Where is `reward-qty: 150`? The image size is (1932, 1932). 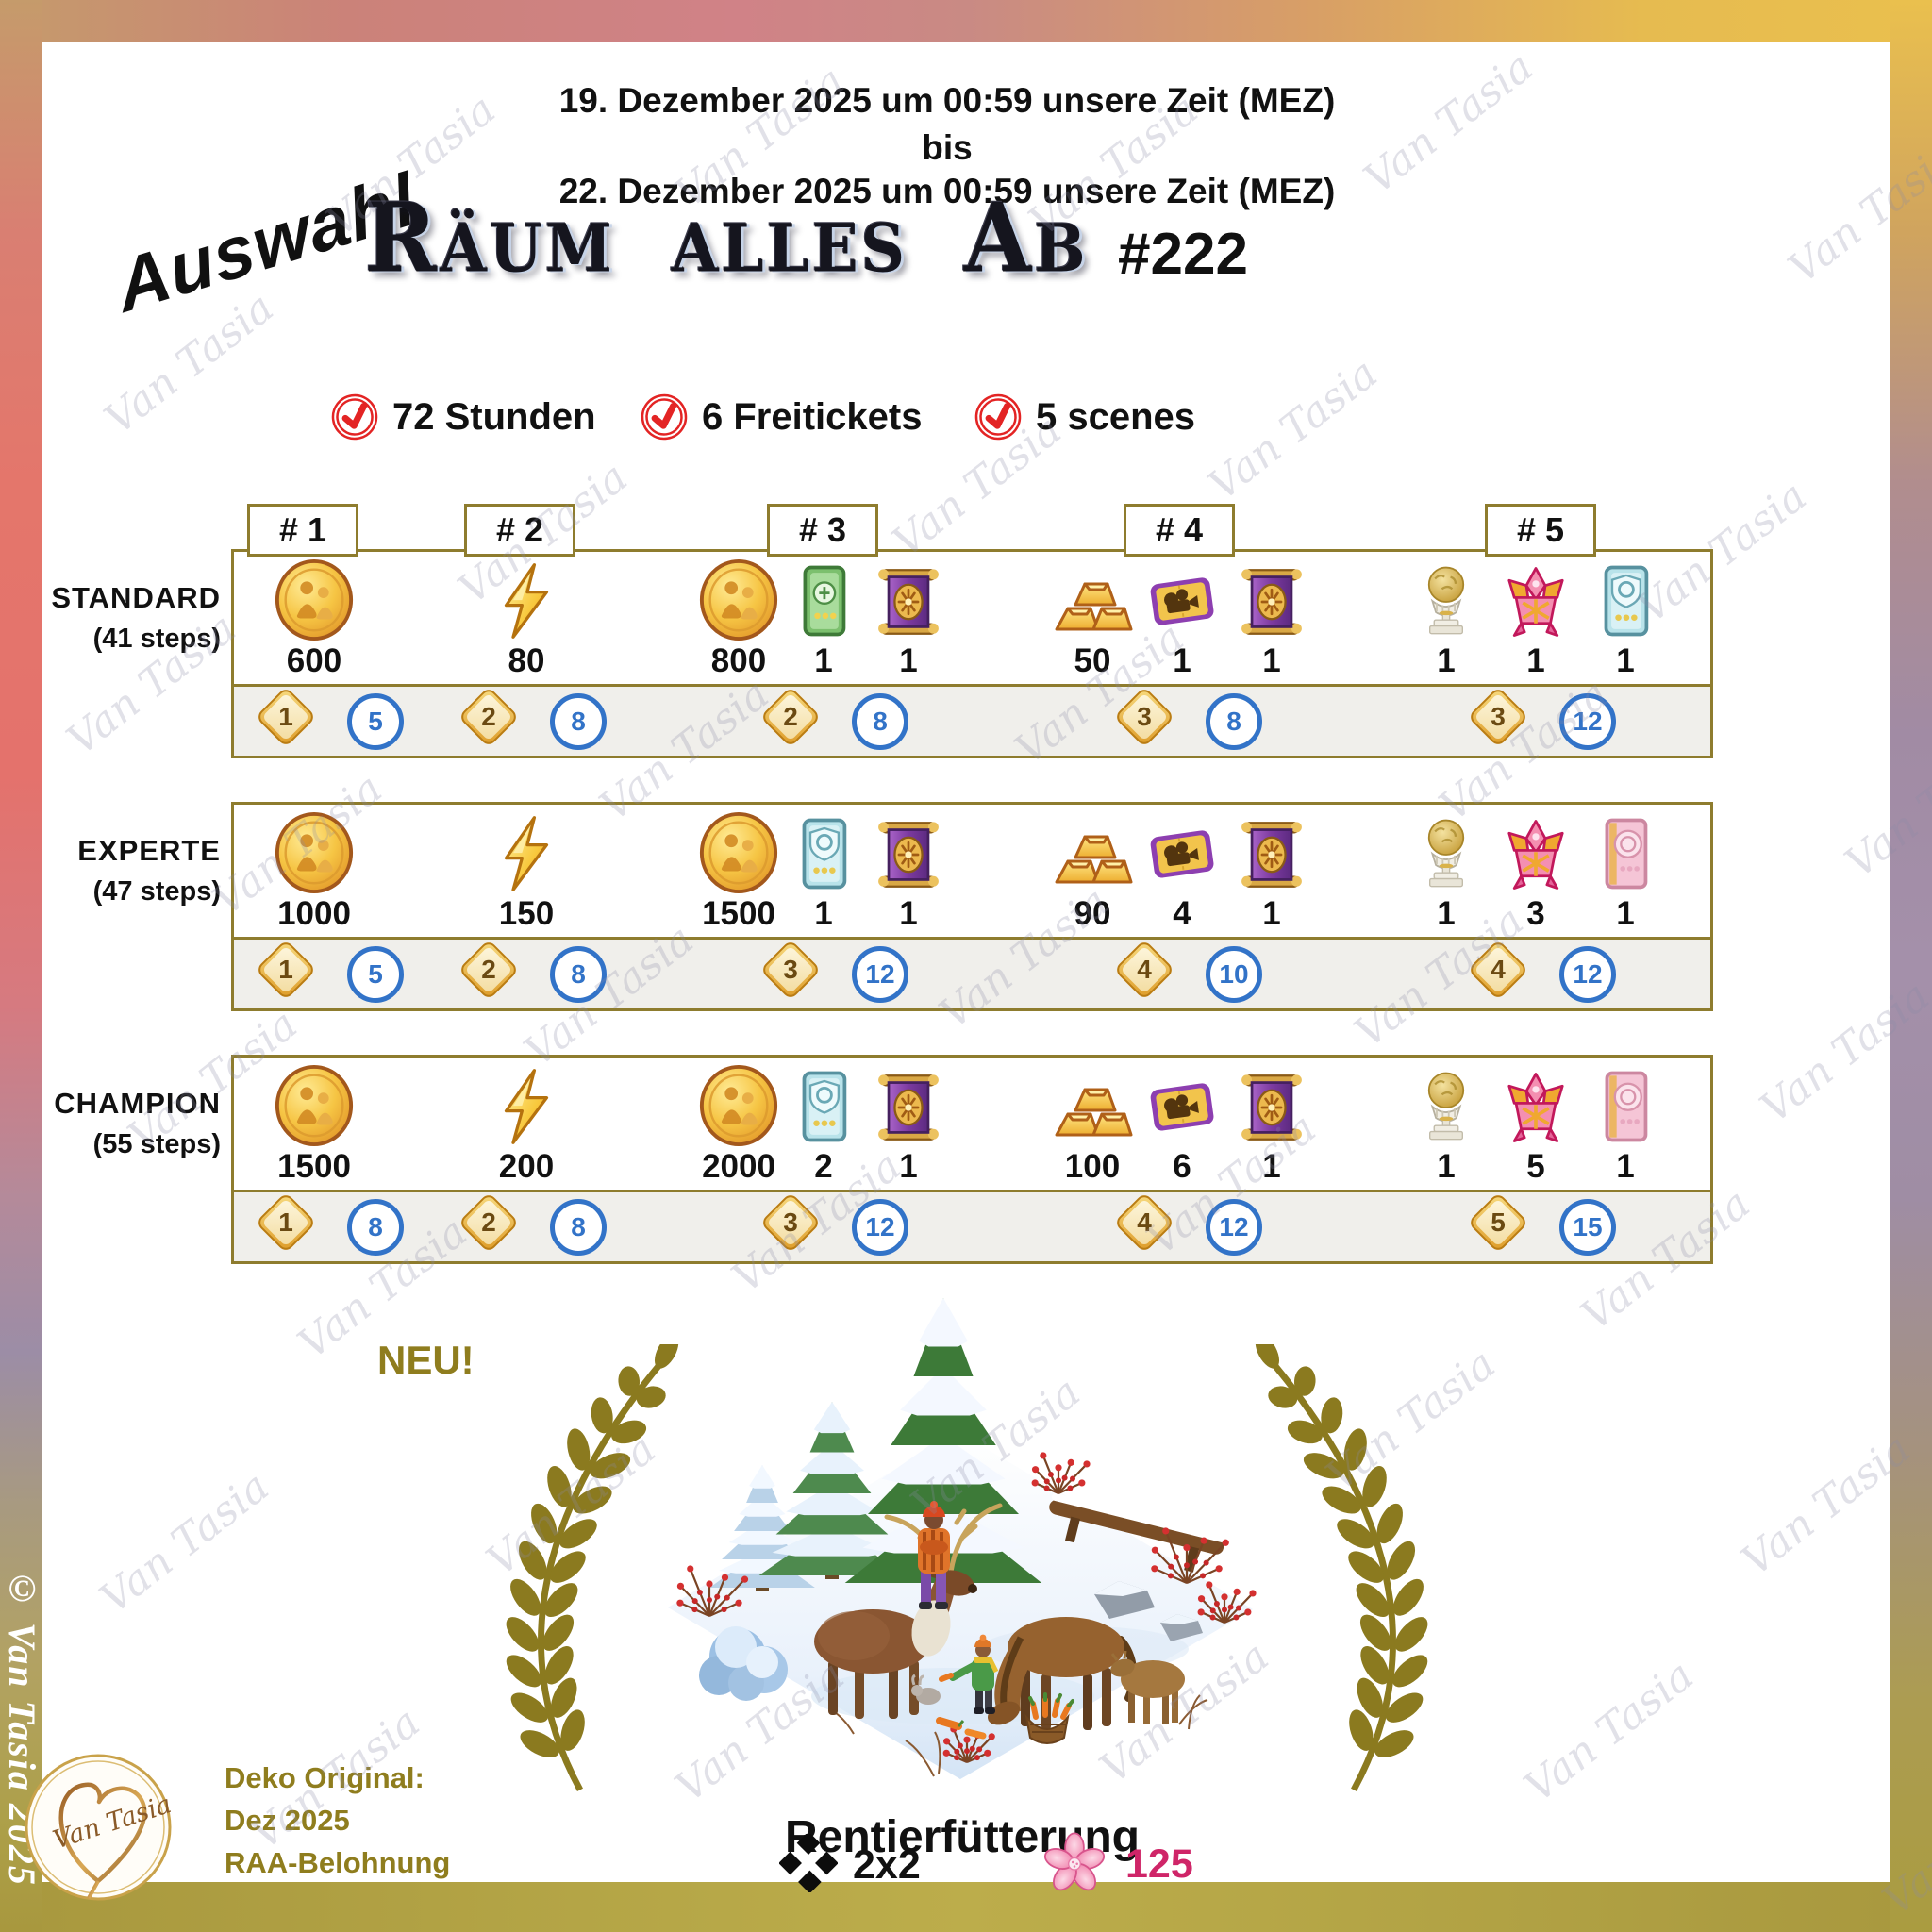
reward-qty: 150 is located at coordinates (526, 914).